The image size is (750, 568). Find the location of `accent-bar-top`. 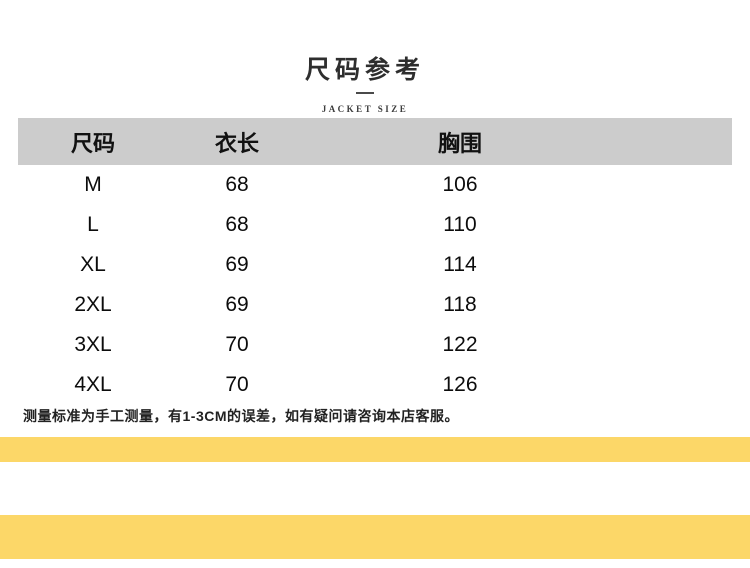

accent-bar-top is located at coordinates (375, 449).